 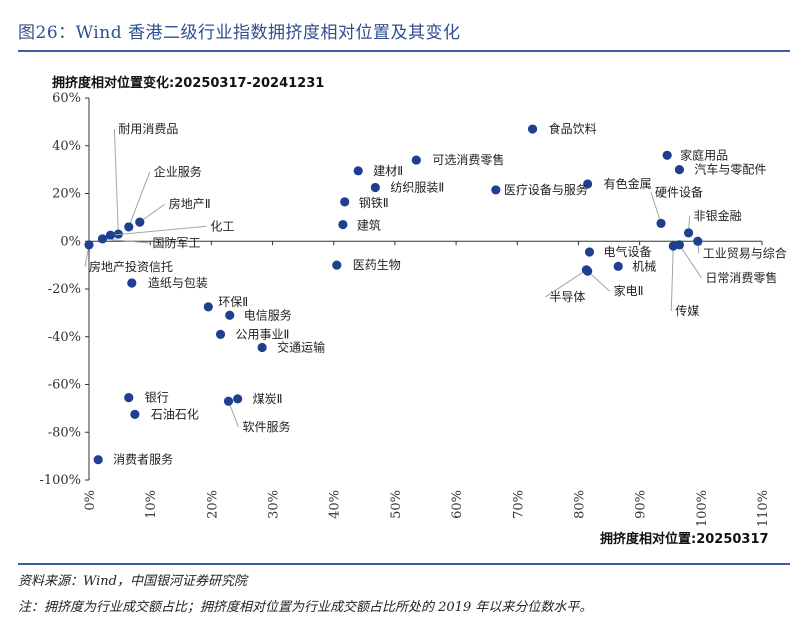 I want to click on point-label: 耐用消费品, so click(x=148, y=129).